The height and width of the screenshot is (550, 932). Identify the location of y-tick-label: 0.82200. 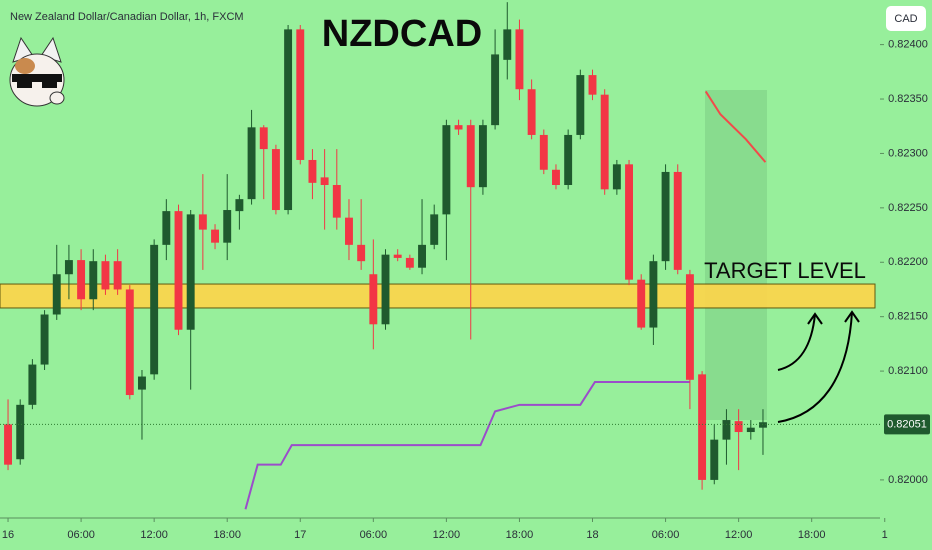
(908, 262).